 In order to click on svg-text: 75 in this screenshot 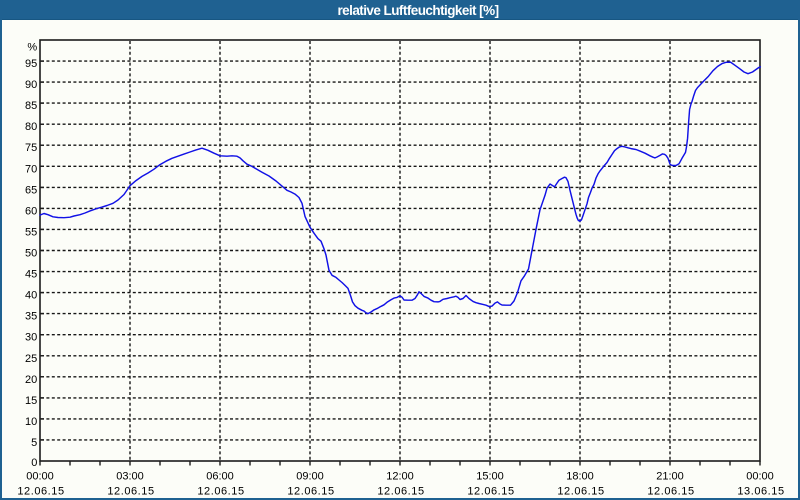, I will do `click(31, 148)`.